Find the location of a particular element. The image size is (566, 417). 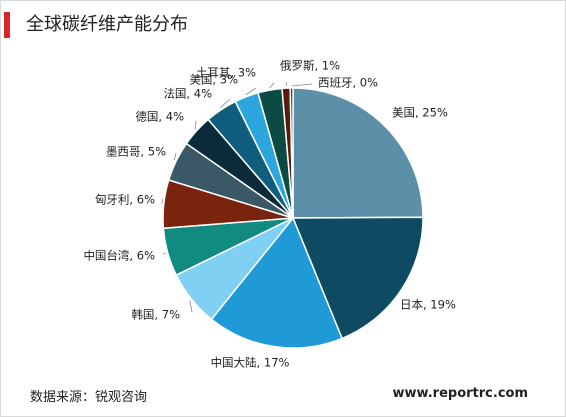

slice-label: 日本, 19% is located at coordinates (428, 305).